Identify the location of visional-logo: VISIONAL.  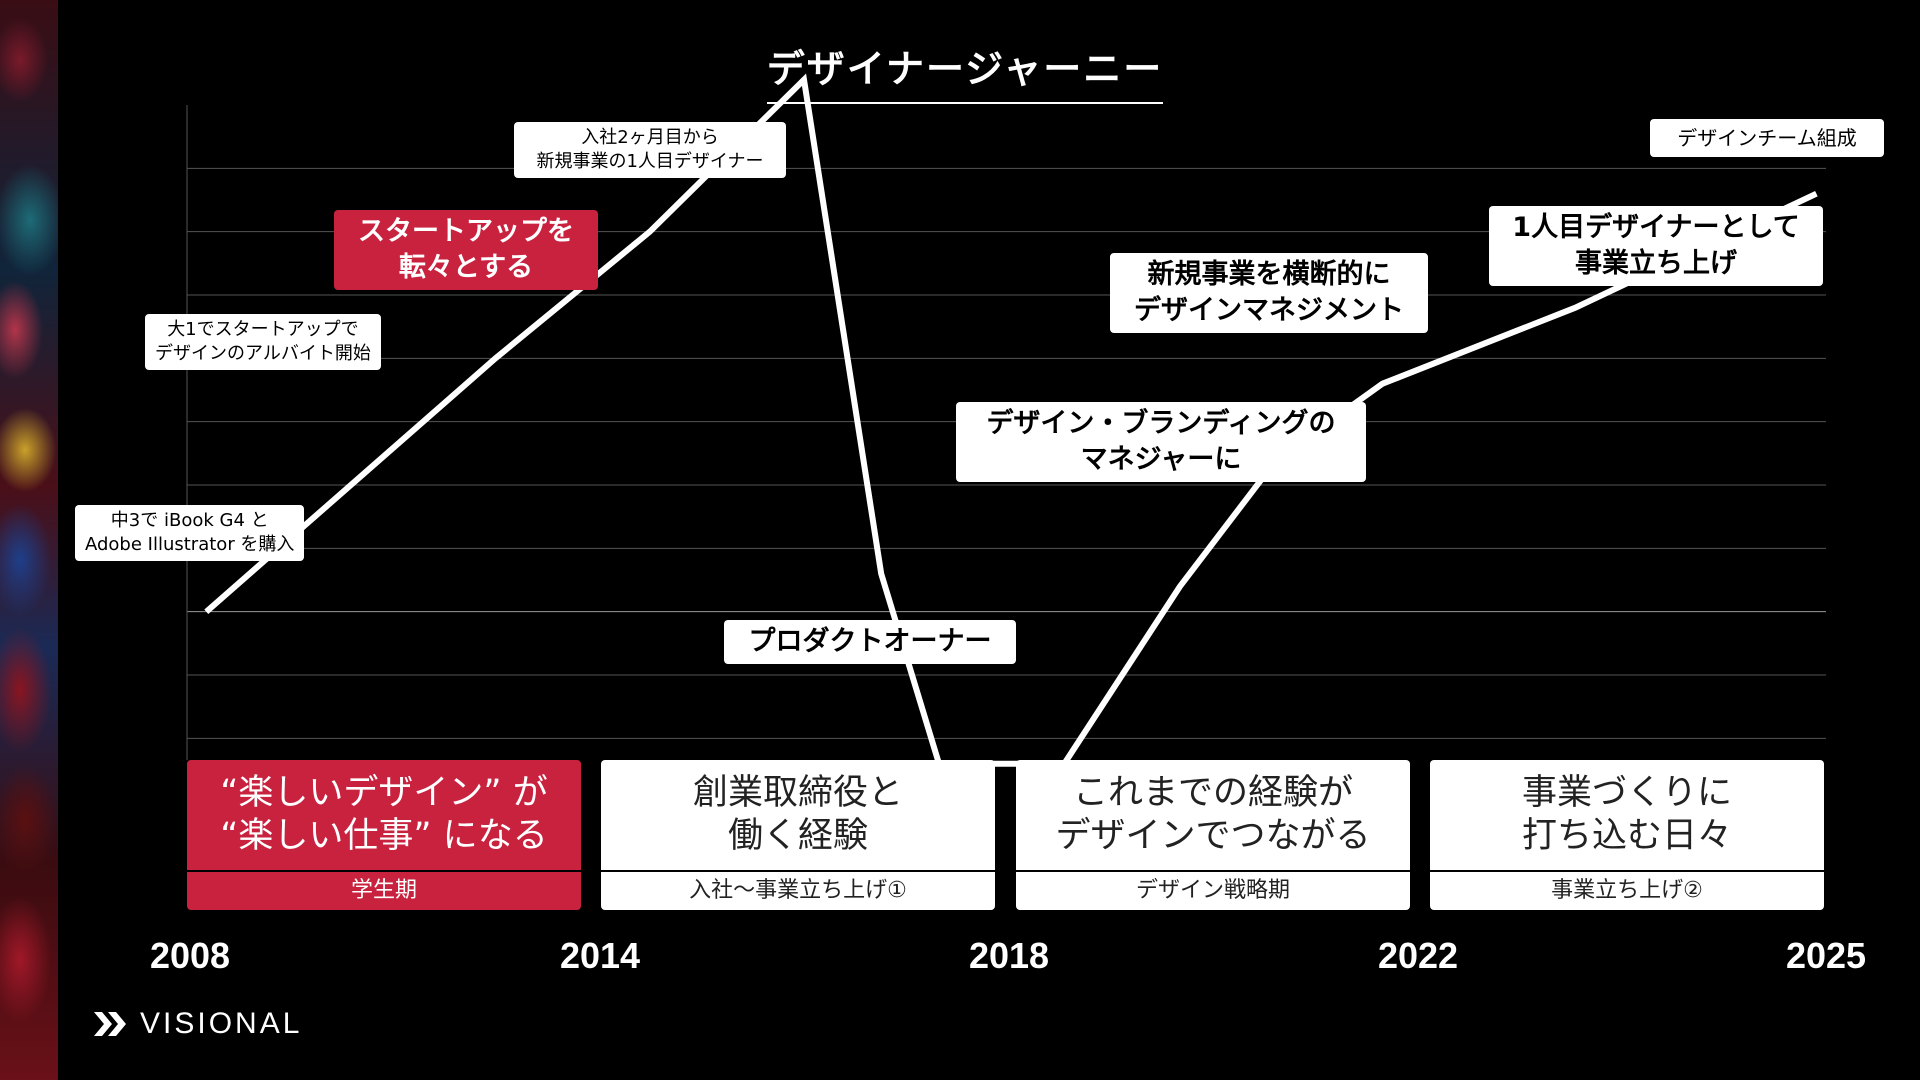
(198, 1024).